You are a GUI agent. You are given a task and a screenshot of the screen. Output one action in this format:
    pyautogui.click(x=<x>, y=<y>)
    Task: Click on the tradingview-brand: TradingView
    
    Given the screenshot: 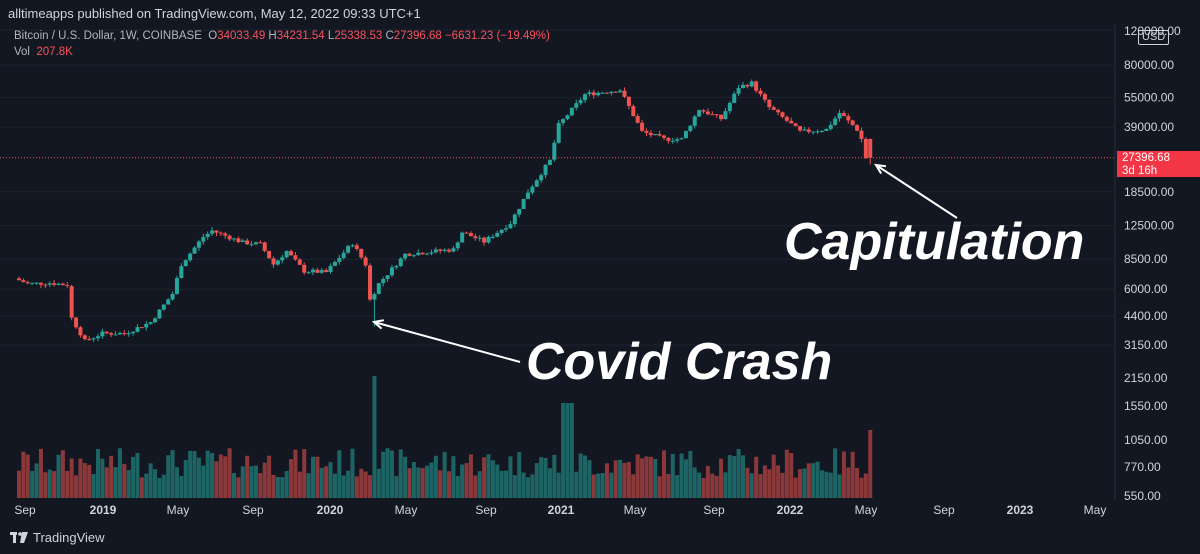 What is the action you would take?
    pyautogui.click(x=57, y=537)
    